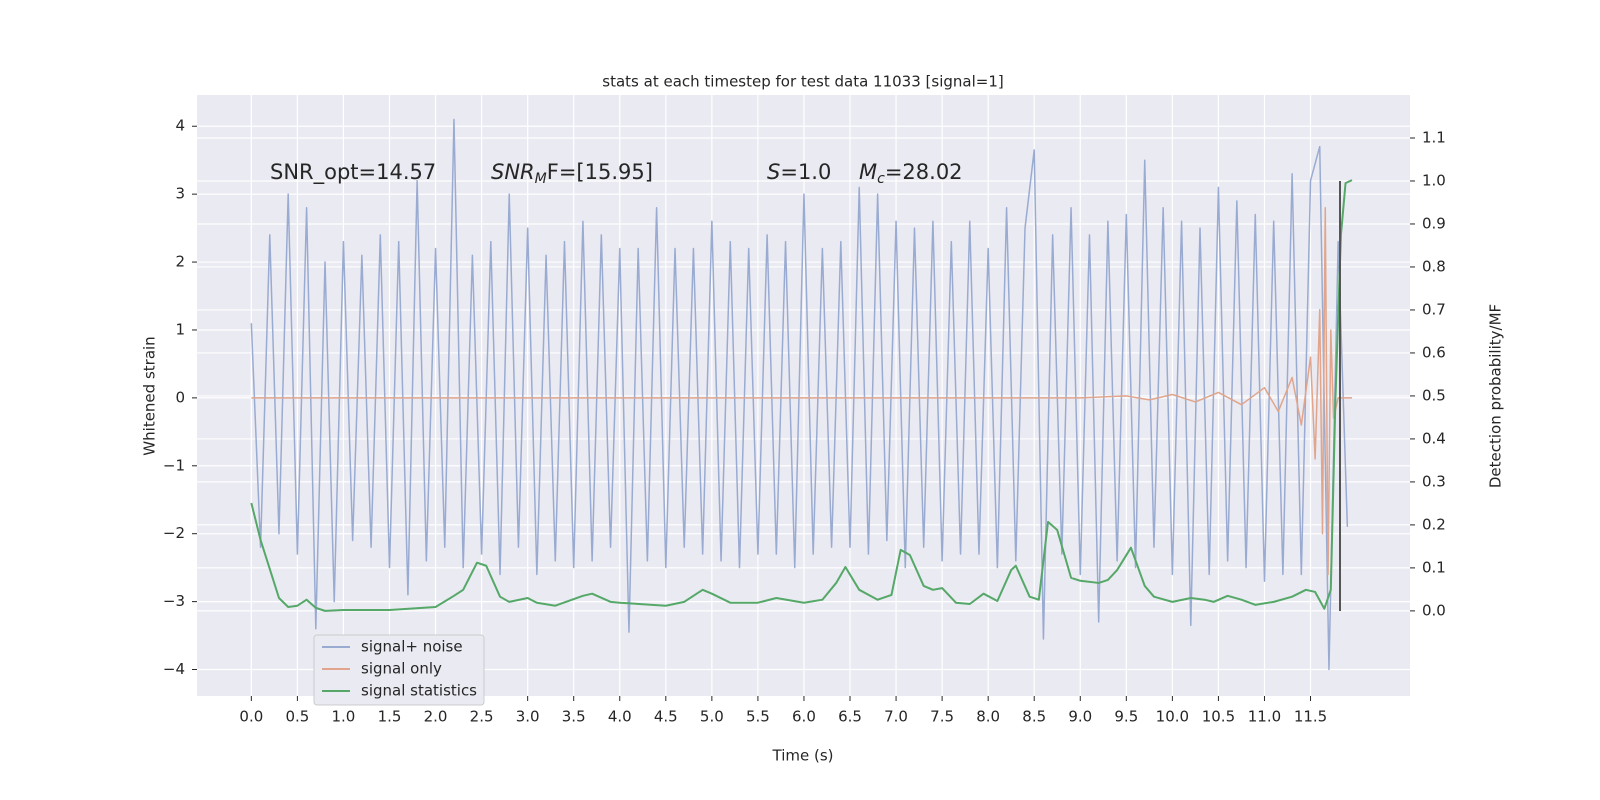 This screenshot has height=800, width=1600. I want to click on x-tick-label: 6.5, so click(850, 717).